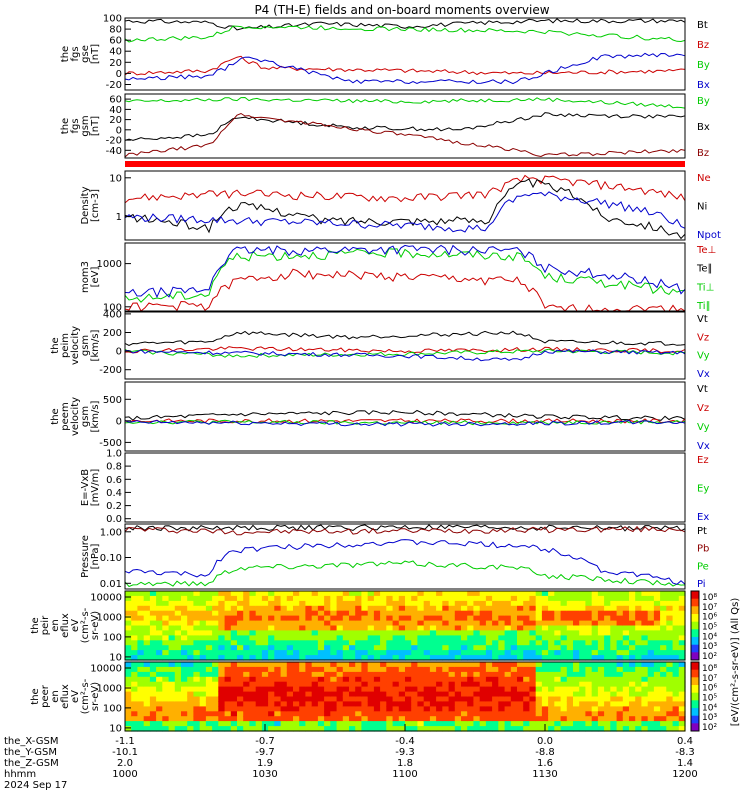 The image size is (750, 800). I want to click on footer-value: -8.3, so click(685, 752).